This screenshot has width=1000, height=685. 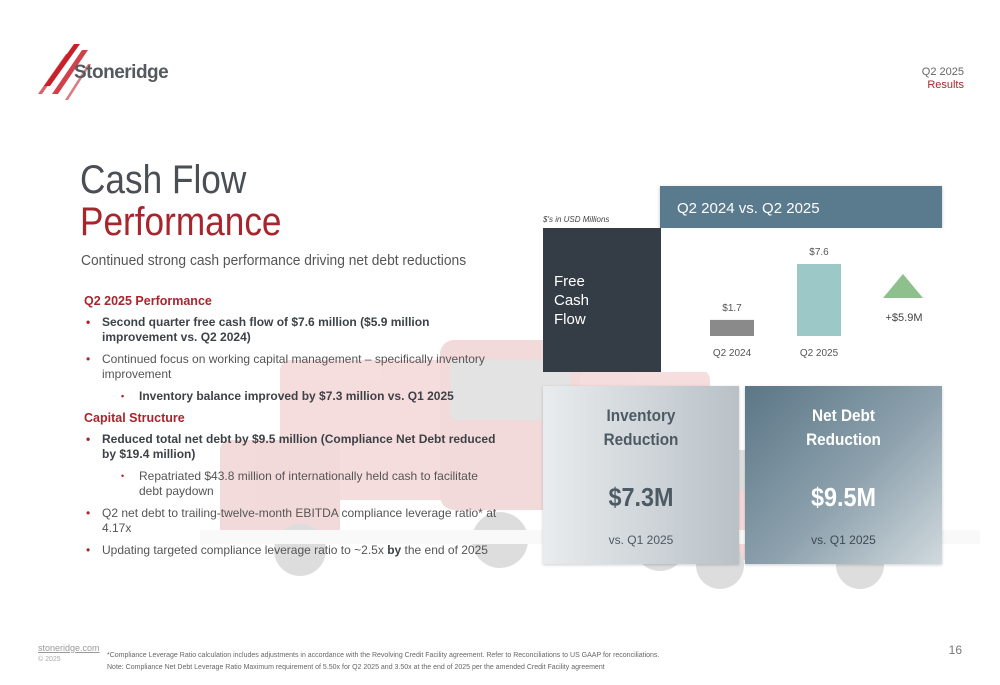 I want to click on inventory-title-line2: Reduction, so click(x=641, y=439).